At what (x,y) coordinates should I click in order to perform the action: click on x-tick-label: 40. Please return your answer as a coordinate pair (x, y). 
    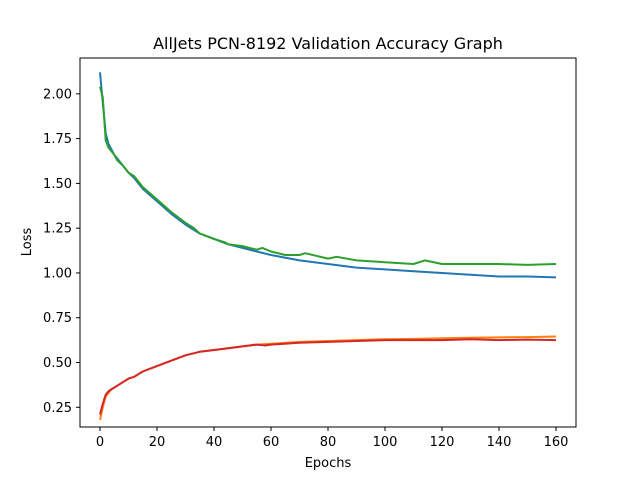
    Looking at the image, I should click on (214, 442).